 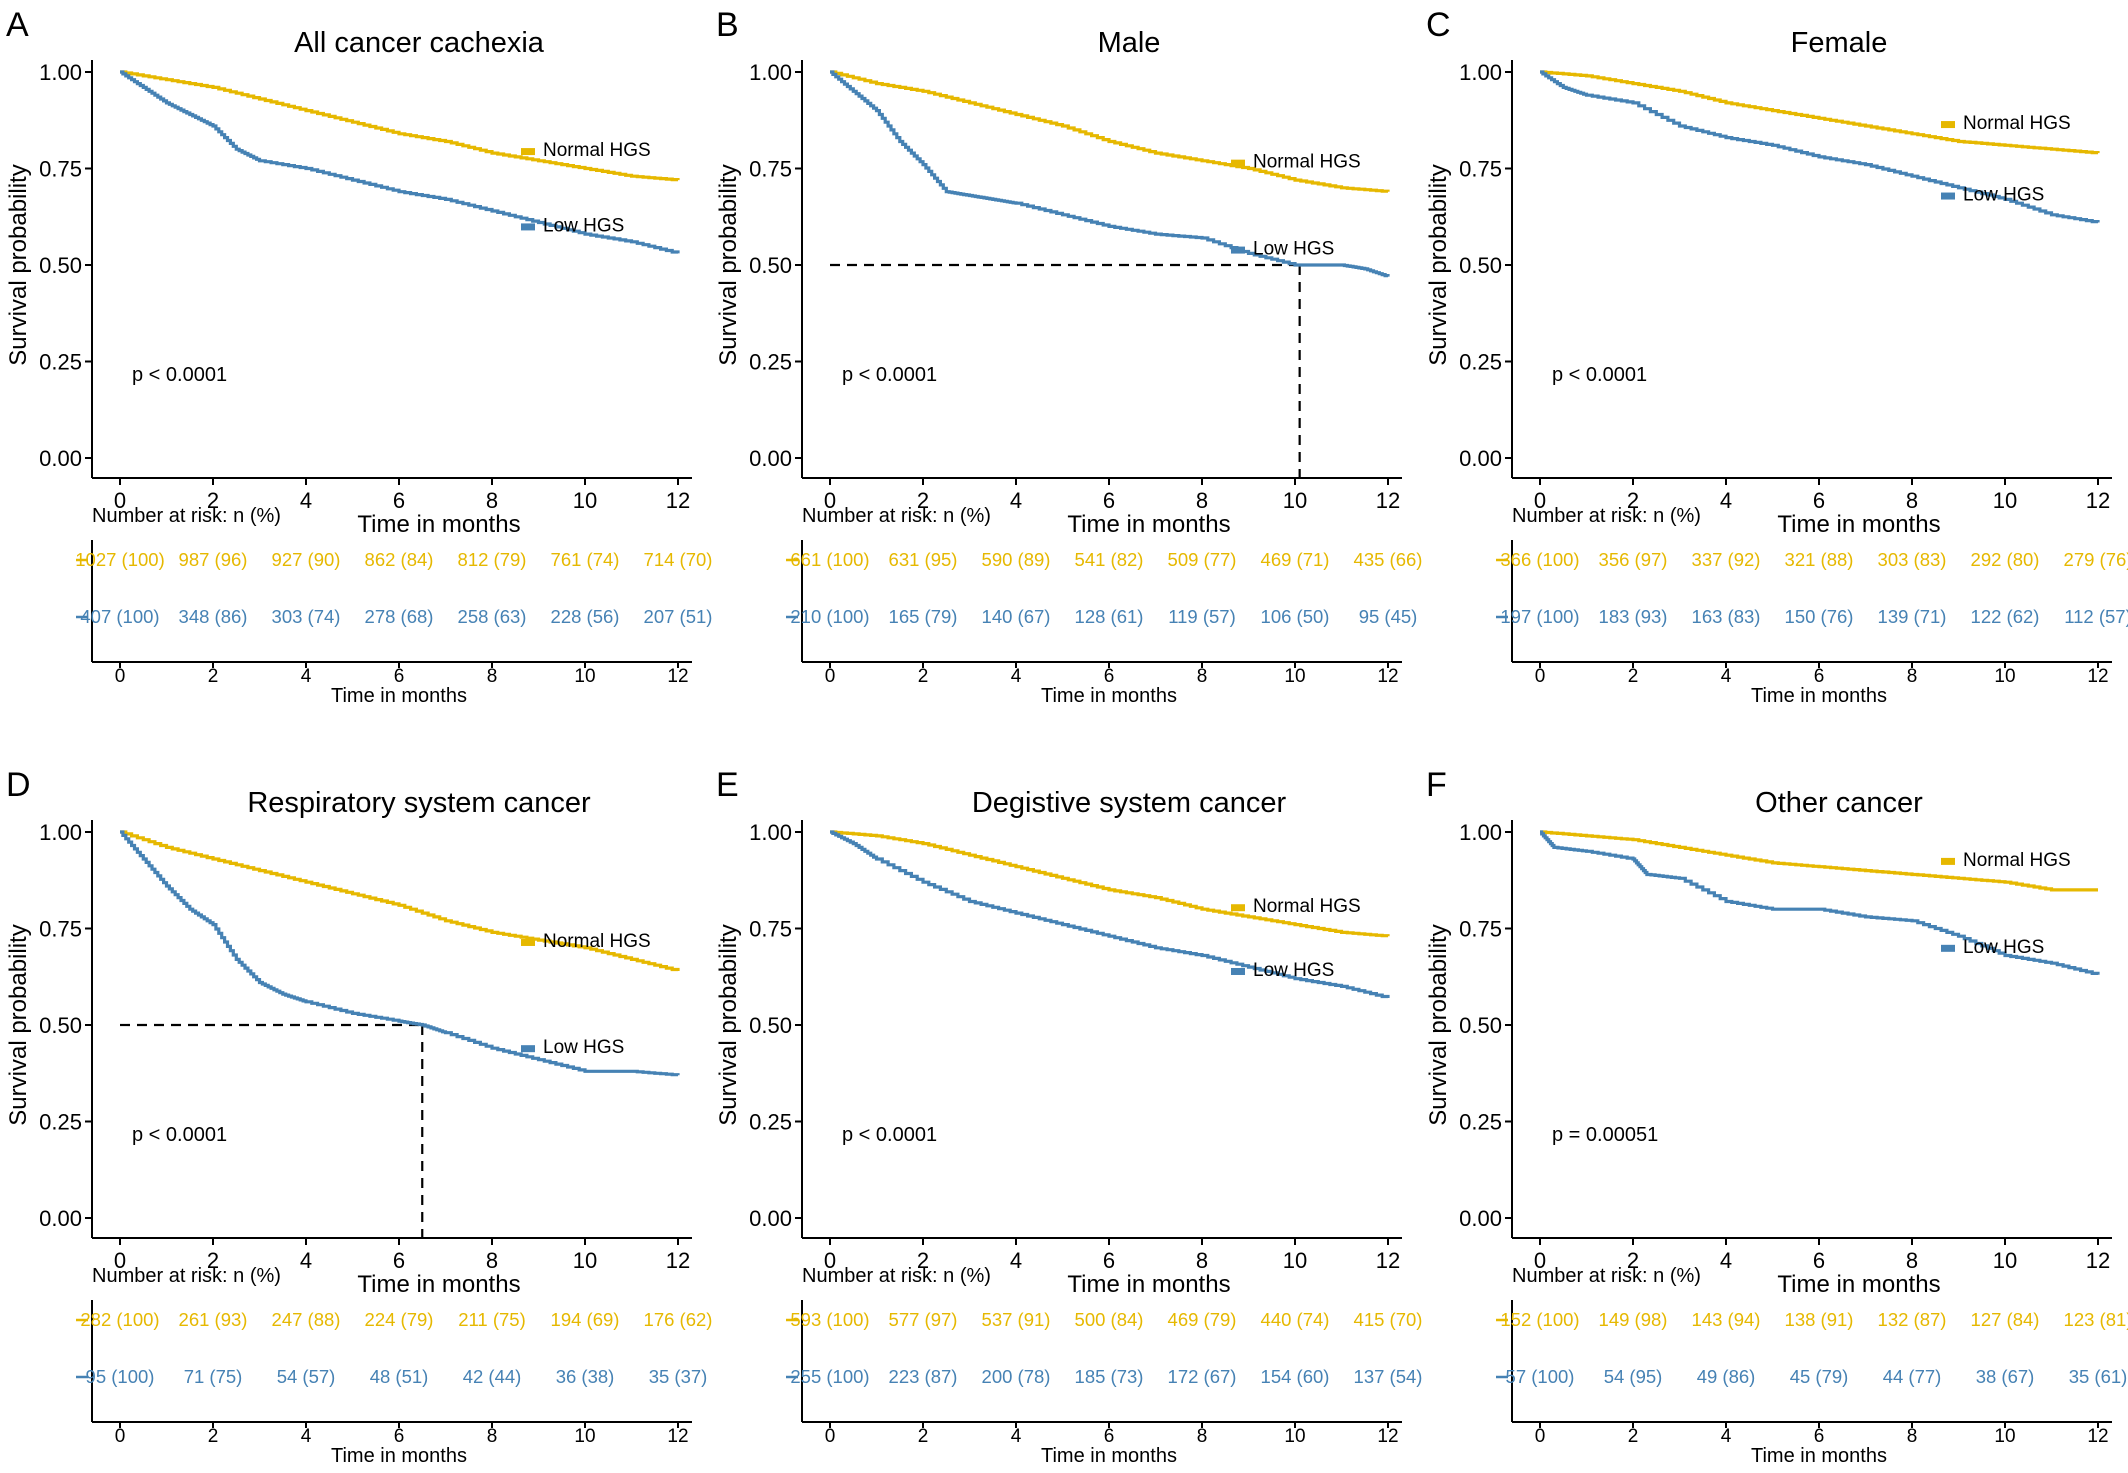 What do you see at coordinates (119, 616) in the screenshot?
I see `risk-cell-low-hgs: 407 (100)` at bounding box center [119, 616].